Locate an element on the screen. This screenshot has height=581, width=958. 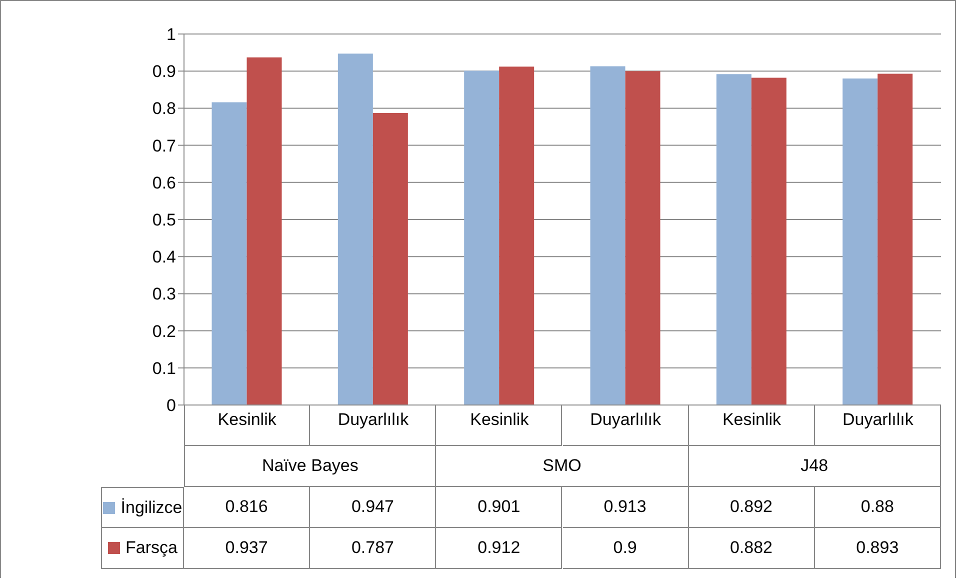
data-label: 0.88 is located at coordinates (877, 507).